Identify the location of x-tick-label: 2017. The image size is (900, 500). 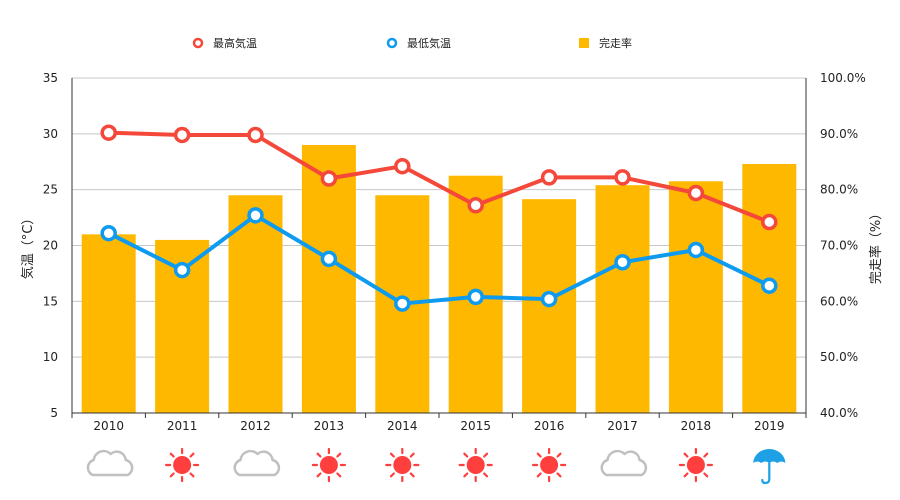
(622, 426).